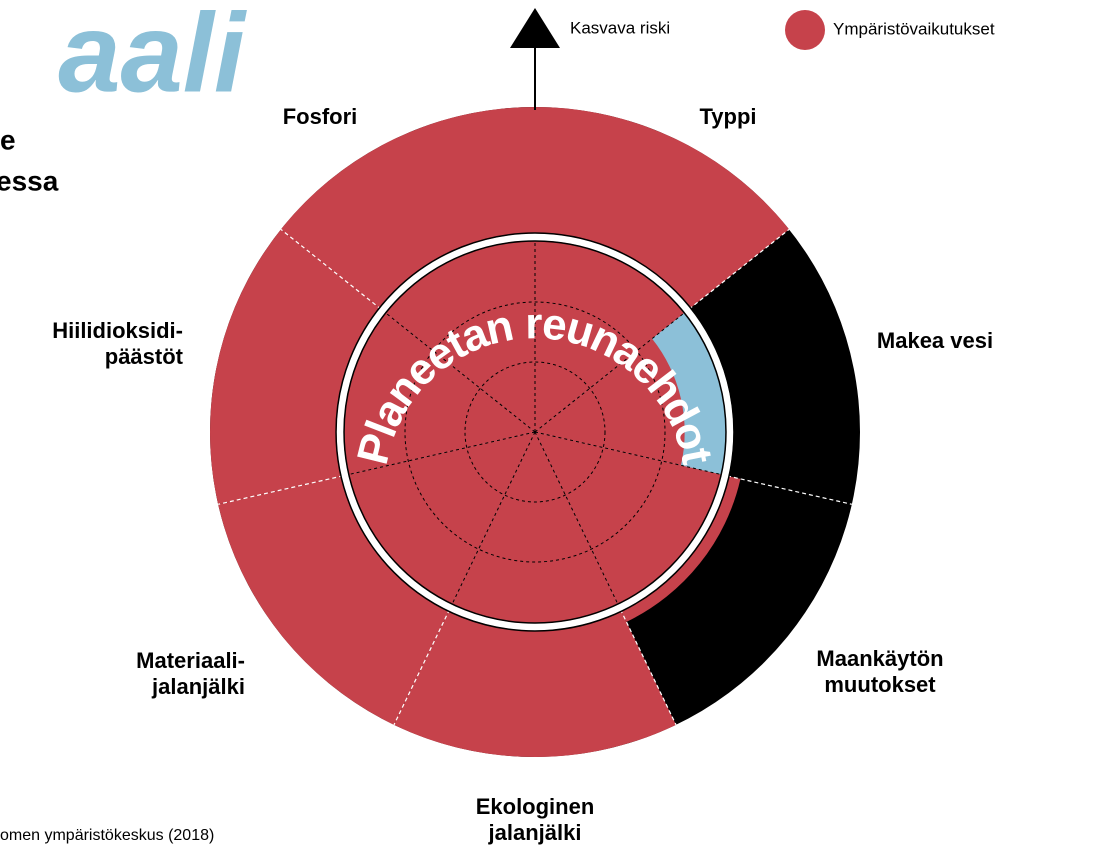 This screenshot has width=1094, height=850. Describe the element at coordinates (153, 58) in the screenshot. I see `title-fragment: aali` at that location.